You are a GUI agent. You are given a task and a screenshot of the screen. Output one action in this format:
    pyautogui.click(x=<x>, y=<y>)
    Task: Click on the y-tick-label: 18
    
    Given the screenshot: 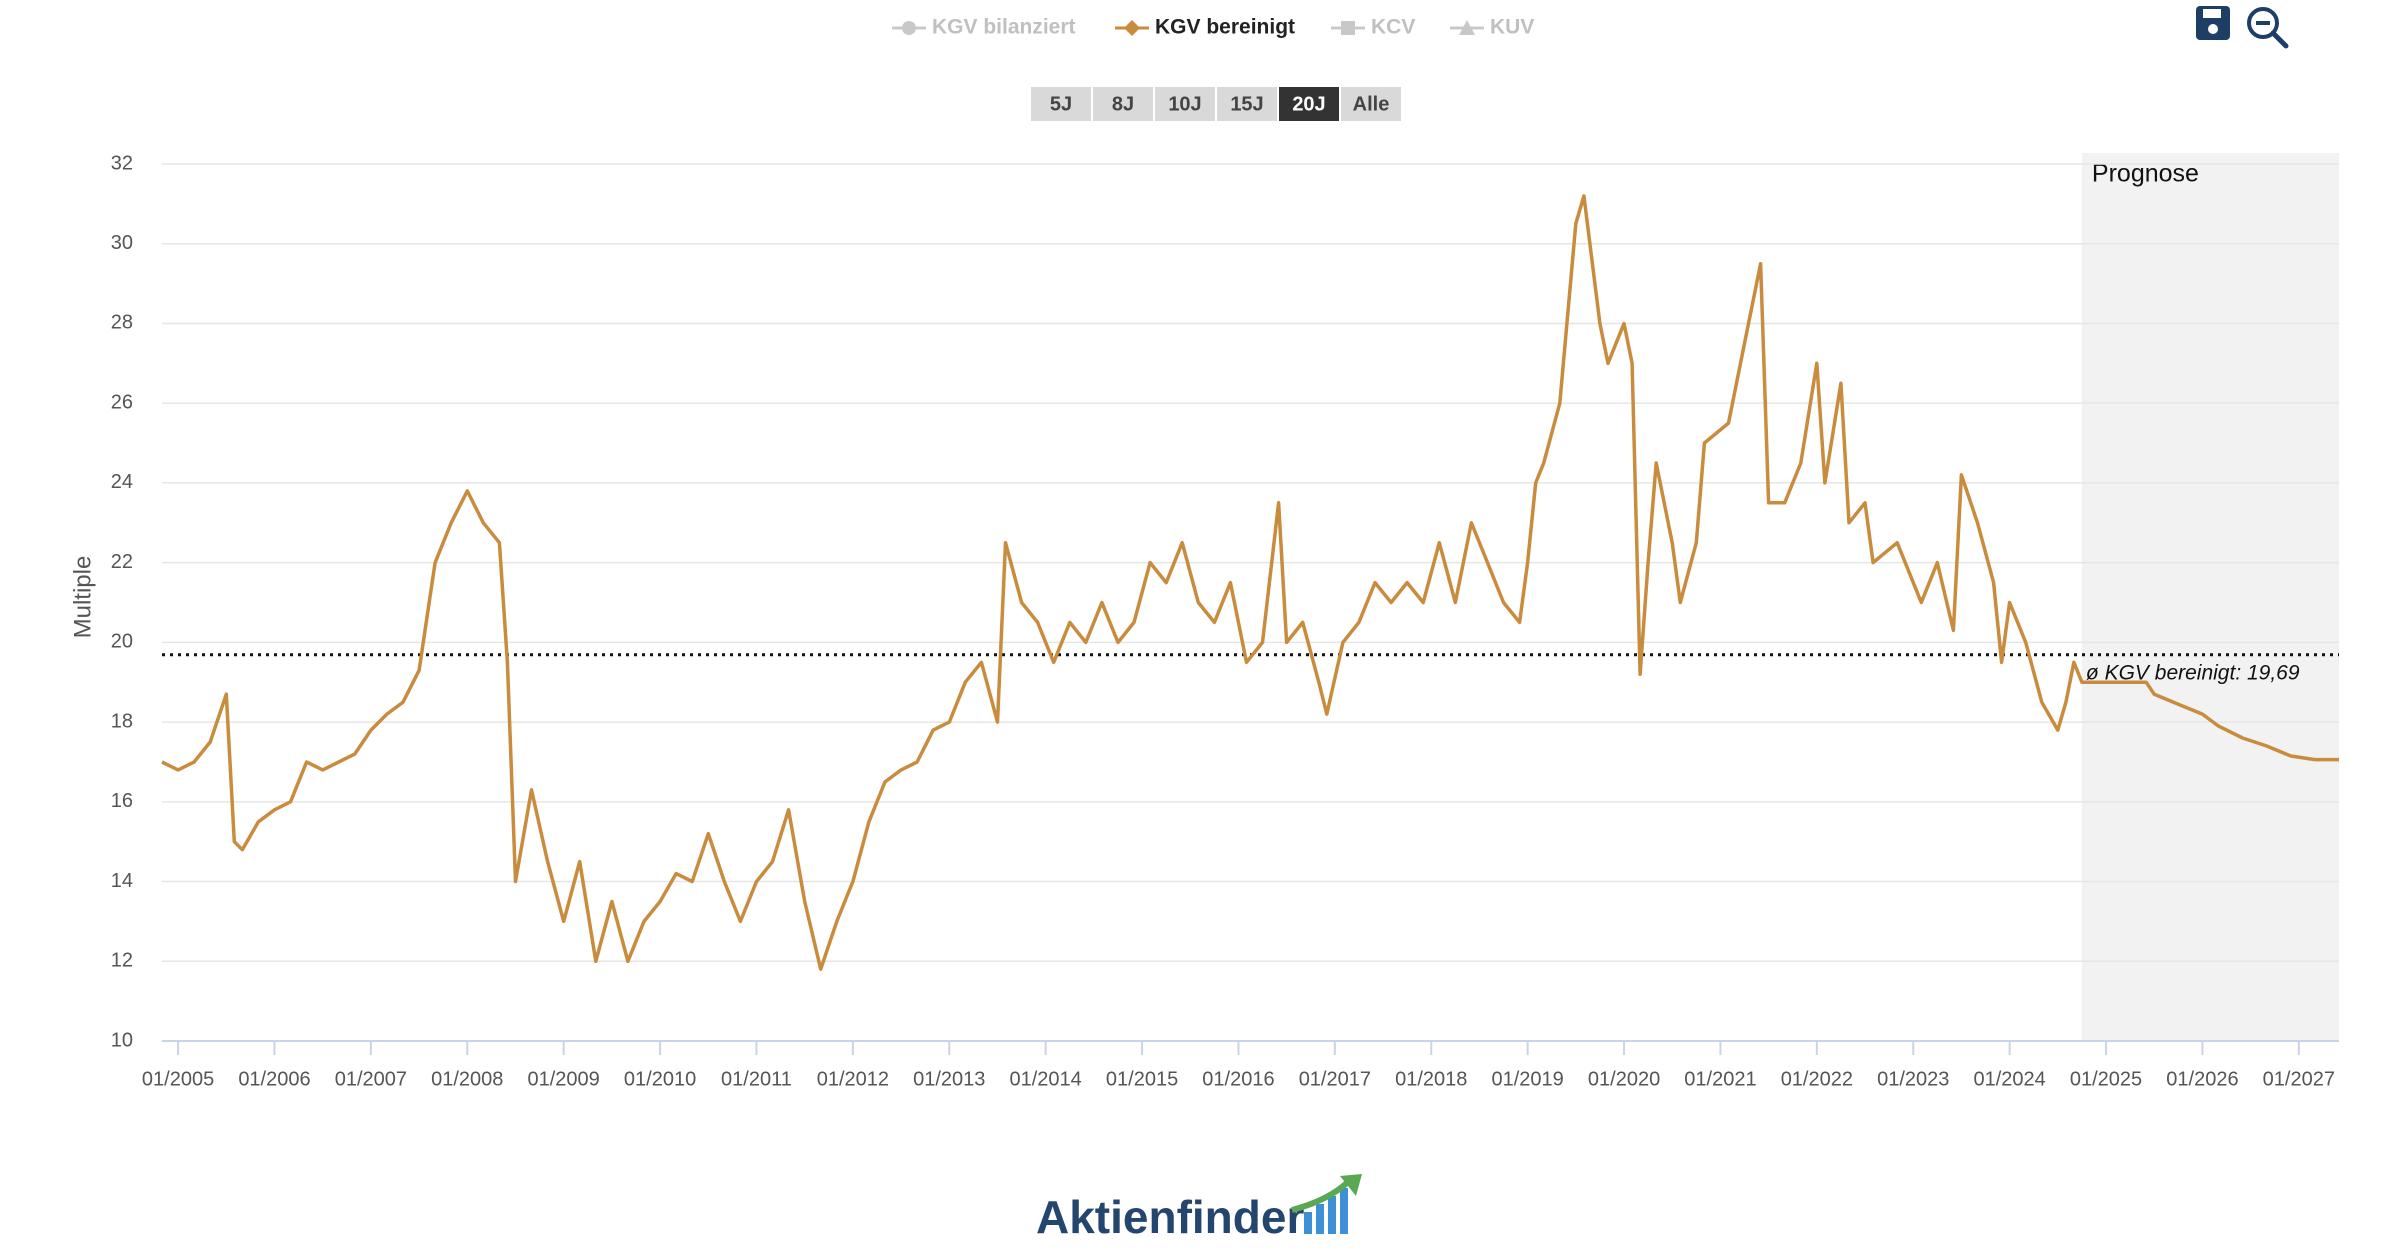 What is the action you would take?
    pyautogui.click(x=122, y=721)
    